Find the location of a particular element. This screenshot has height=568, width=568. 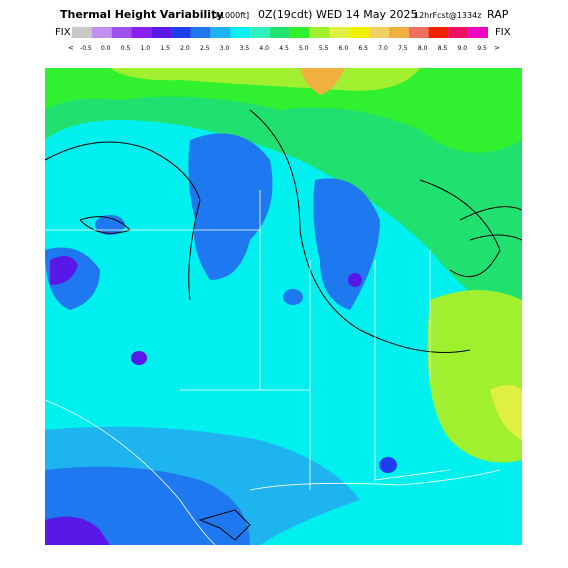

legend-left: FIX is located at coordinates (63, 32).